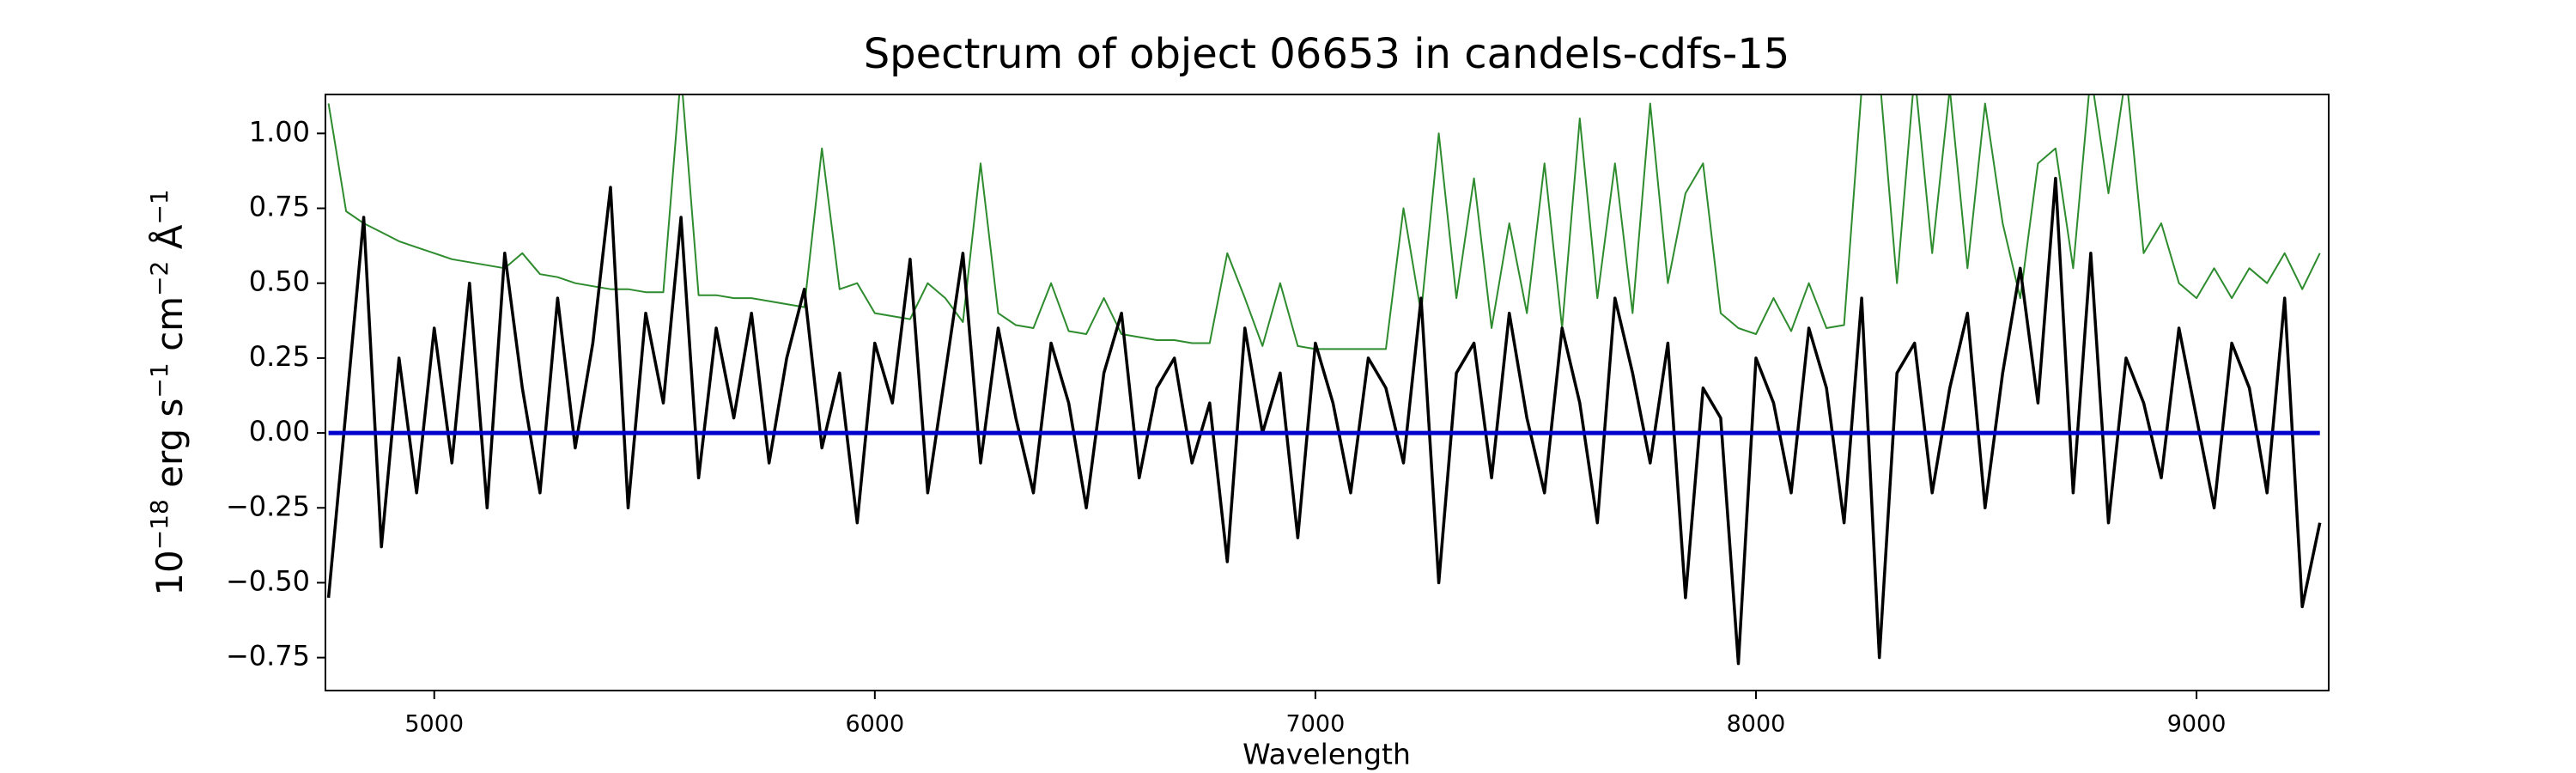 The image size is (2576, 773). I want to click on y-tick-label: 0.50, so click(280, 281).